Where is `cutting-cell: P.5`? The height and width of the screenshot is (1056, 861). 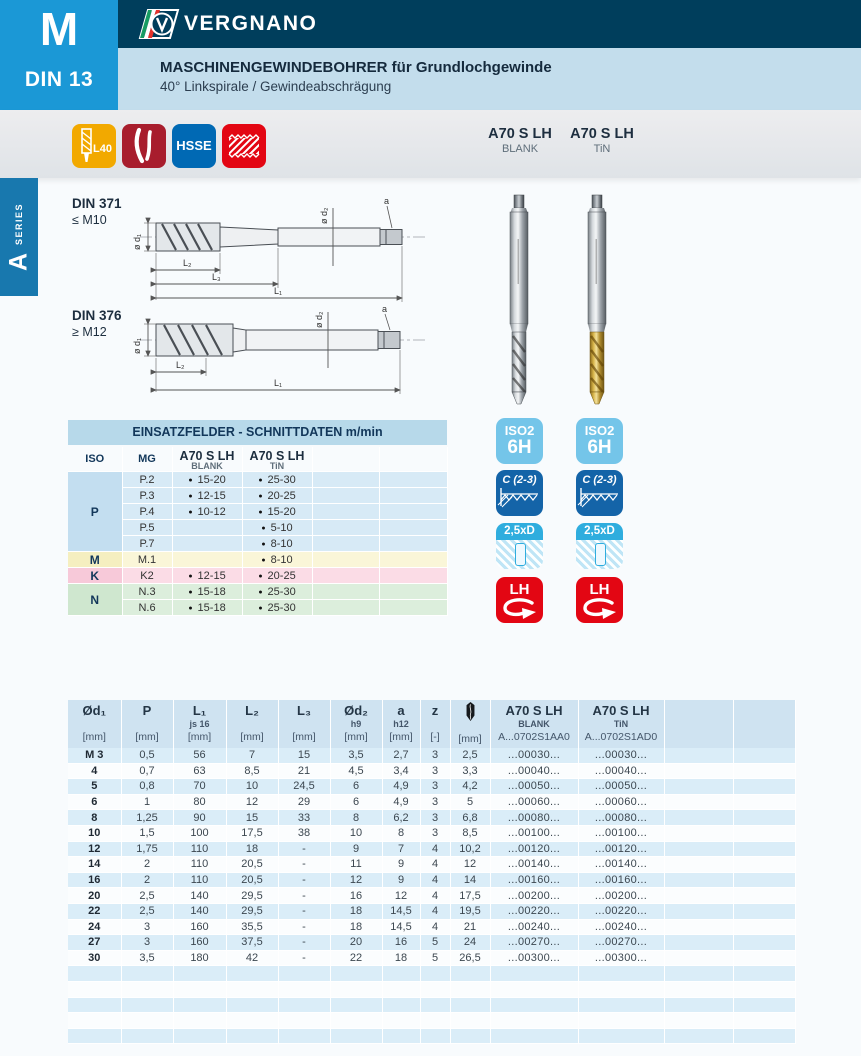
cutting-cell: P.5 is located at coordinates (147, 527).